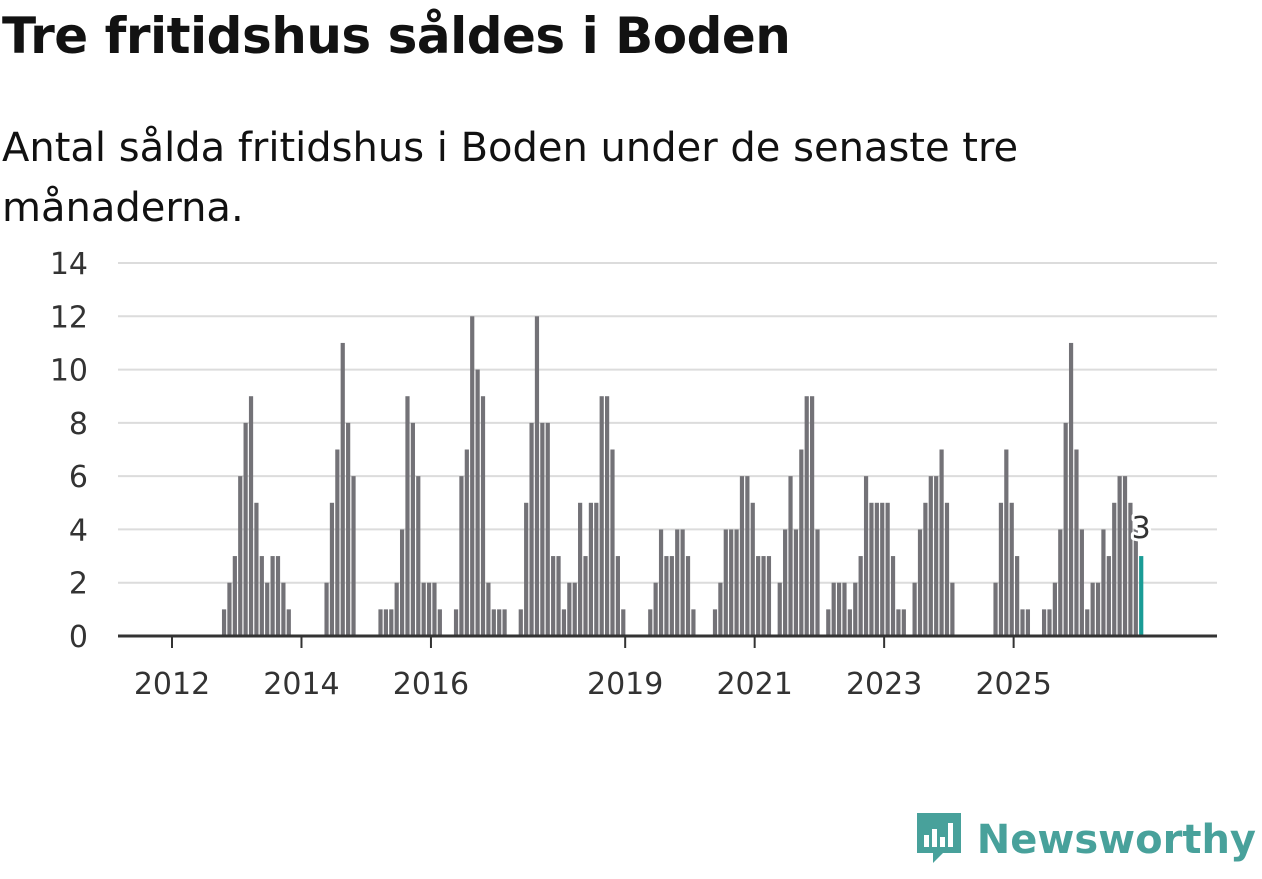 The width and height of the screenshot is (1262, 879). I want to click on y-tick-label: 8, so click(78, 424).